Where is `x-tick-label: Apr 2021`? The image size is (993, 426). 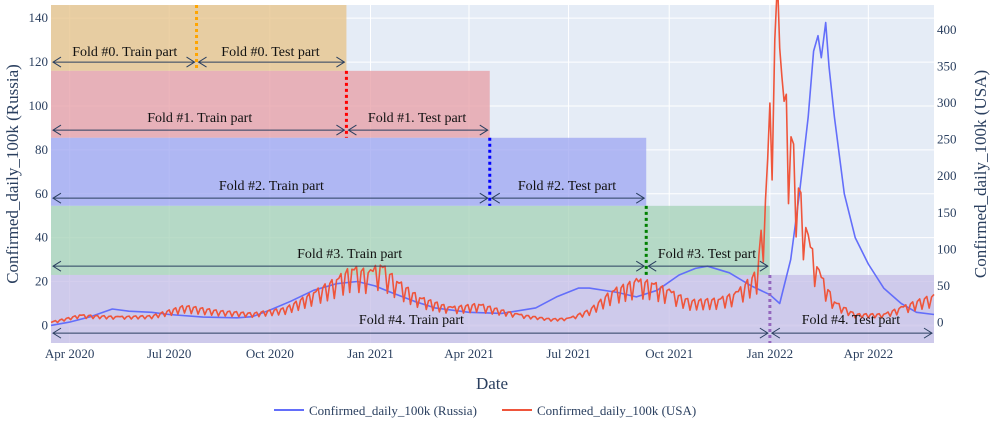
x-tick-label: Apr 2021 is located at coordinates (468, 353).